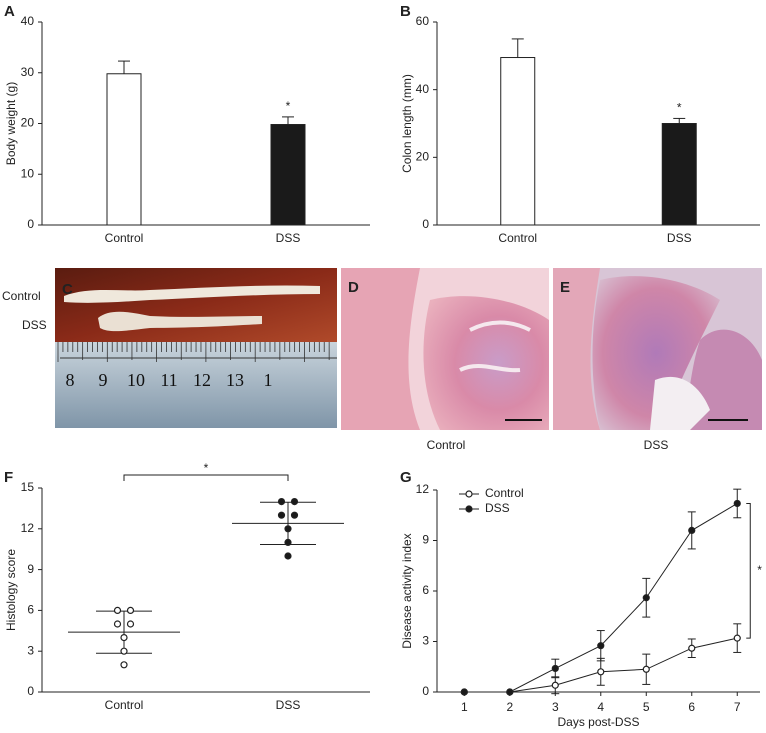 This screenshot has width=766, height=733. I want to click on x-tick-label: 3, so click(555, 707).